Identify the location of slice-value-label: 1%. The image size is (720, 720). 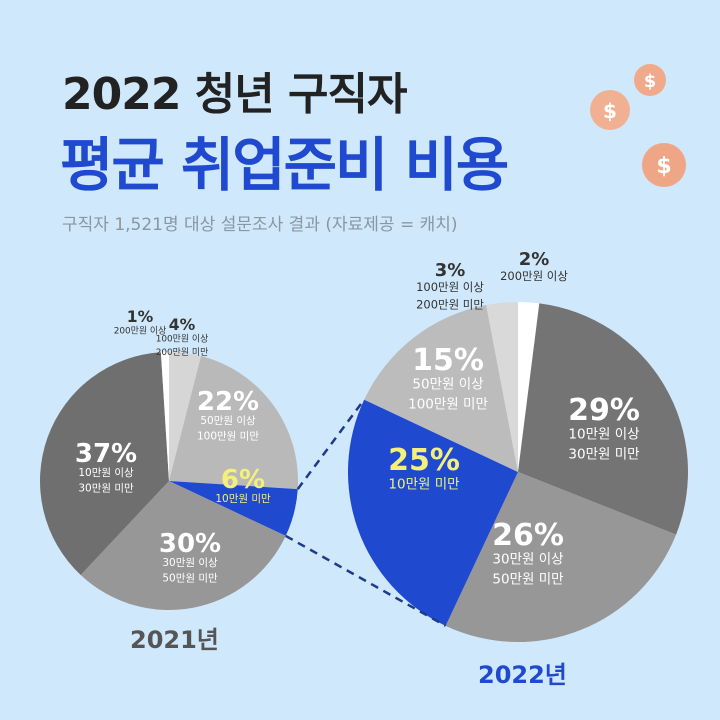
(140, 317).